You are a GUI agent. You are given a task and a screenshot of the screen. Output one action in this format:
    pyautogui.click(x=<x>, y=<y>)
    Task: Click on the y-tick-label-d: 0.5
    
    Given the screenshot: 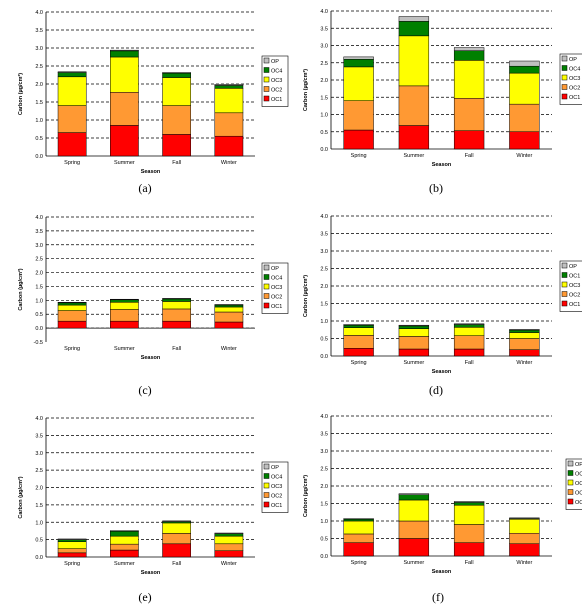 What is the action you would take?
    pyautogui.click(x=324, y=340)
    